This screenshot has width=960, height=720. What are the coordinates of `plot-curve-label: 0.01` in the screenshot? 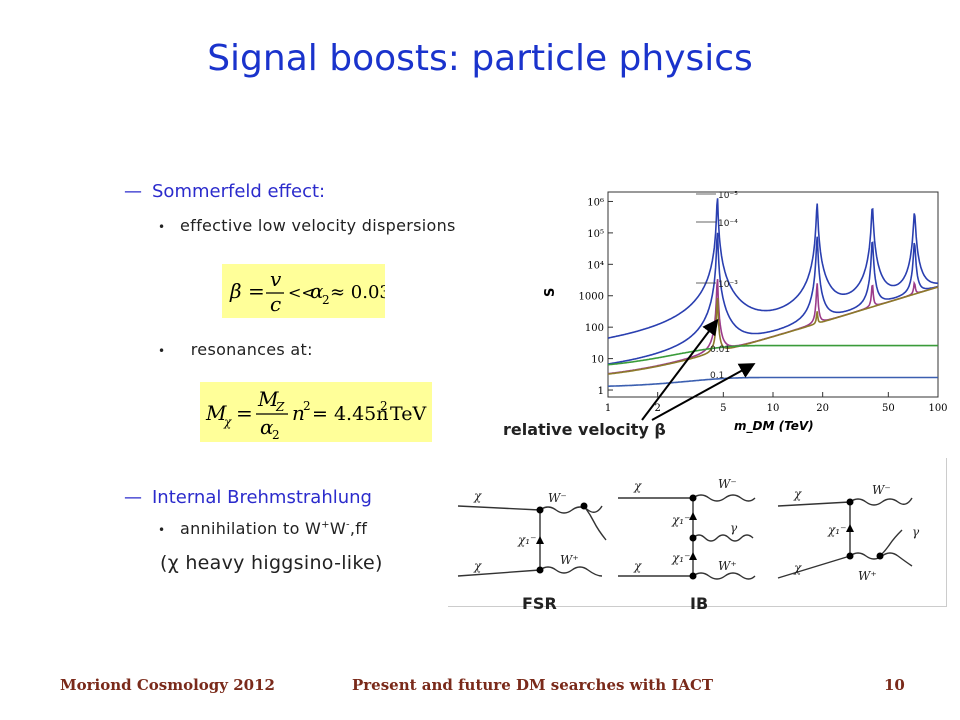 It's located at (720, 350).